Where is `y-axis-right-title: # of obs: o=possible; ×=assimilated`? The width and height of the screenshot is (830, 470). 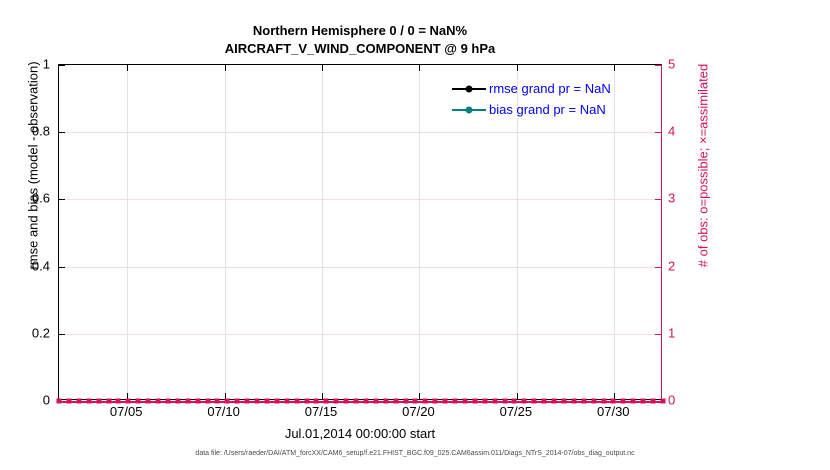 y-axis-right-title: # of obs: o=possible; ×=assimilated is located at coordinates (703, 165).